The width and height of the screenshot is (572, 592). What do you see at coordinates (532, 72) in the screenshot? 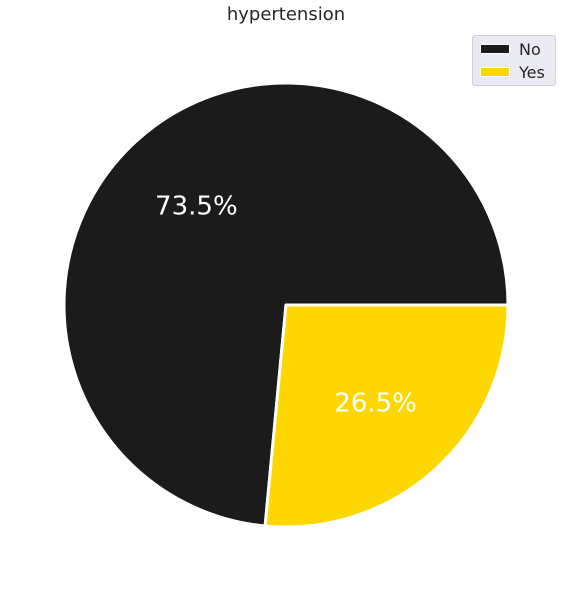
I see `legend-label-yes: Yes` at bounding box center [532, 72].